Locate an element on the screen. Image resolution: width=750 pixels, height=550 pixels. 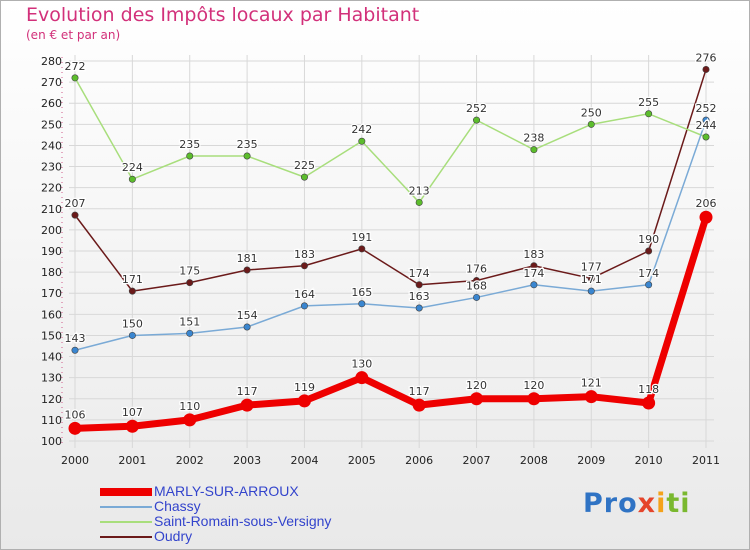
data-label-chassy-2009: 171 is located at coordinates (591, 279).